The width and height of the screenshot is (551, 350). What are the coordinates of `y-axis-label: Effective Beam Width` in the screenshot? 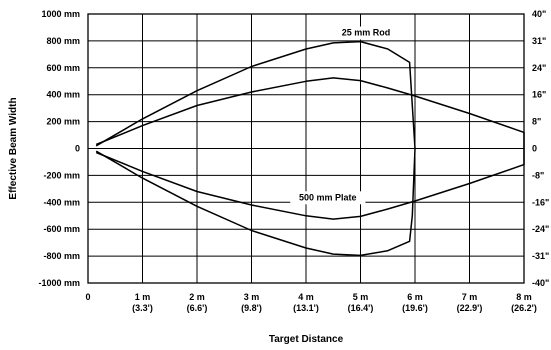 It's located at (13, 148).